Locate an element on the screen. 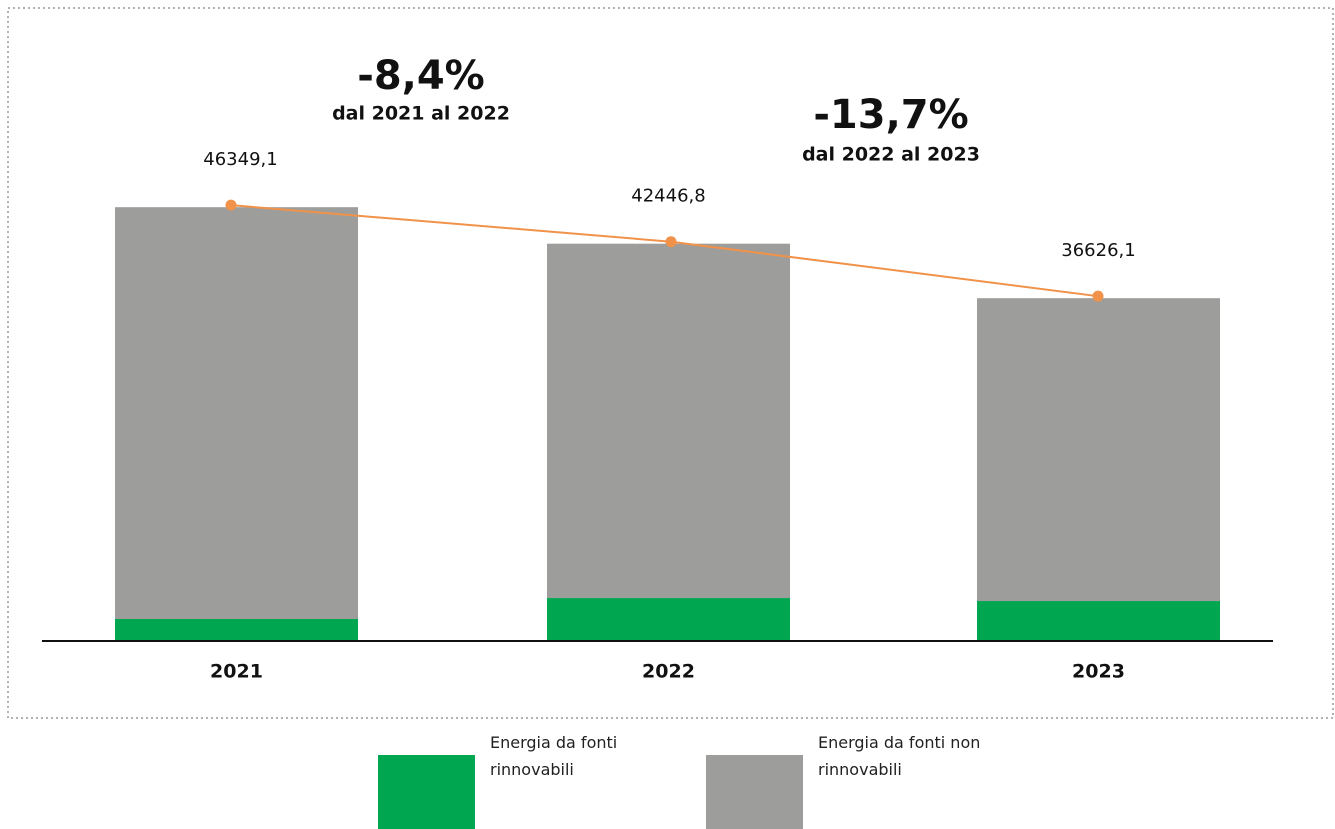 This screenshot has width=1335, height=829. annotation-sub: dal 2022 al 2023 is located at coordinates (891, 155).